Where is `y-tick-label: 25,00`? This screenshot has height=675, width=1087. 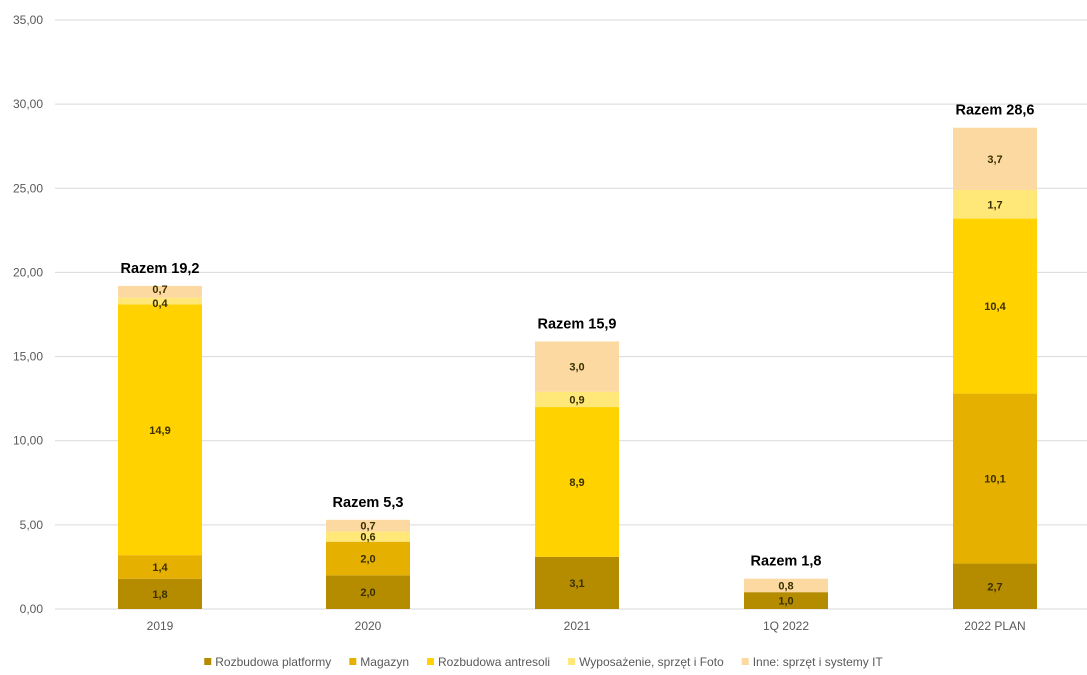
y-tick-label: 25,00 is located at coordinates (28, 188).